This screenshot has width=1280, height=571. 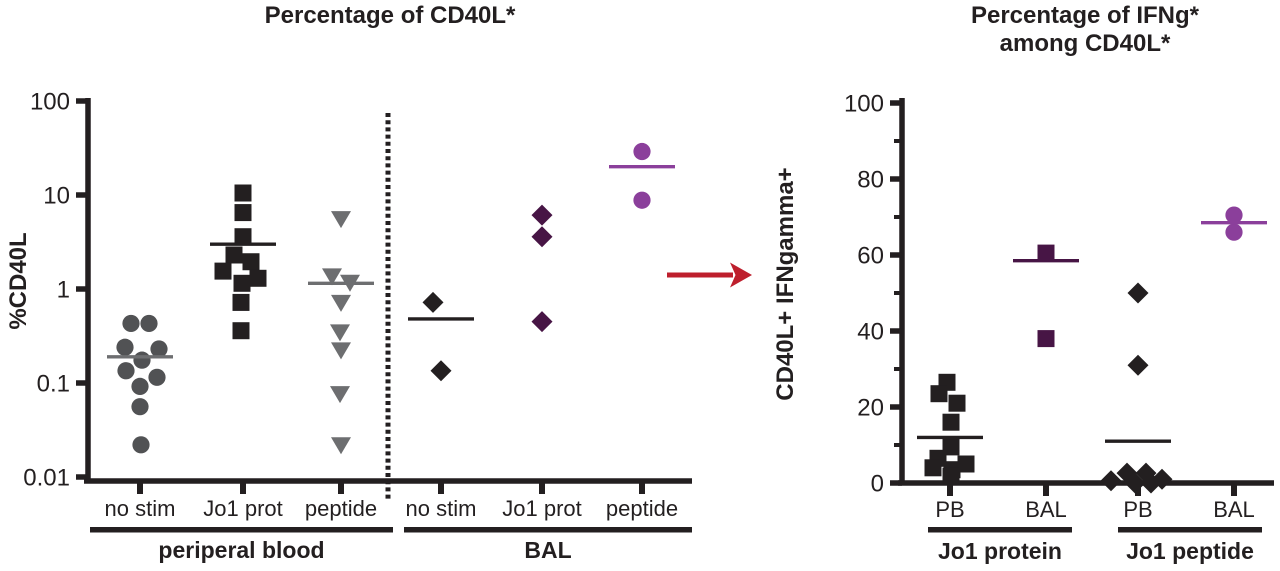 I want to click on y-tick-label: 10, so click(x=56, y=196).